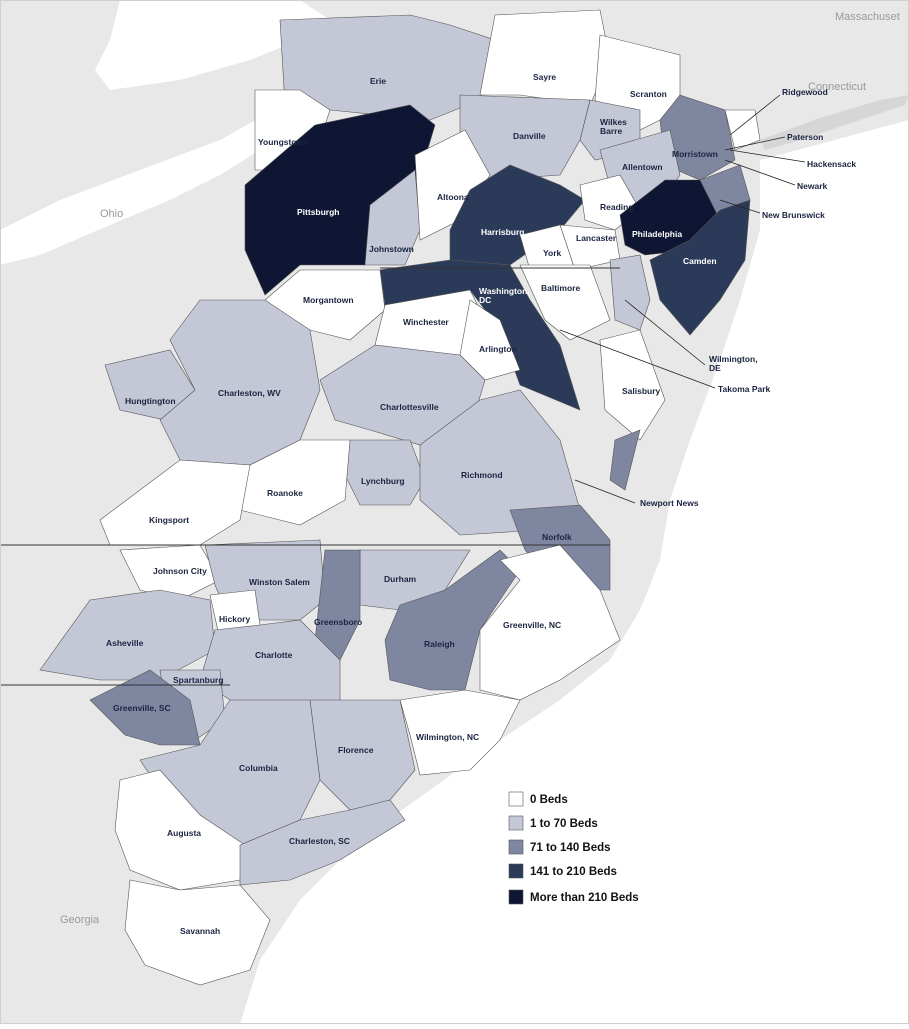  I want to click on label-lynchburg: Lynchburg, so click(383, 481).